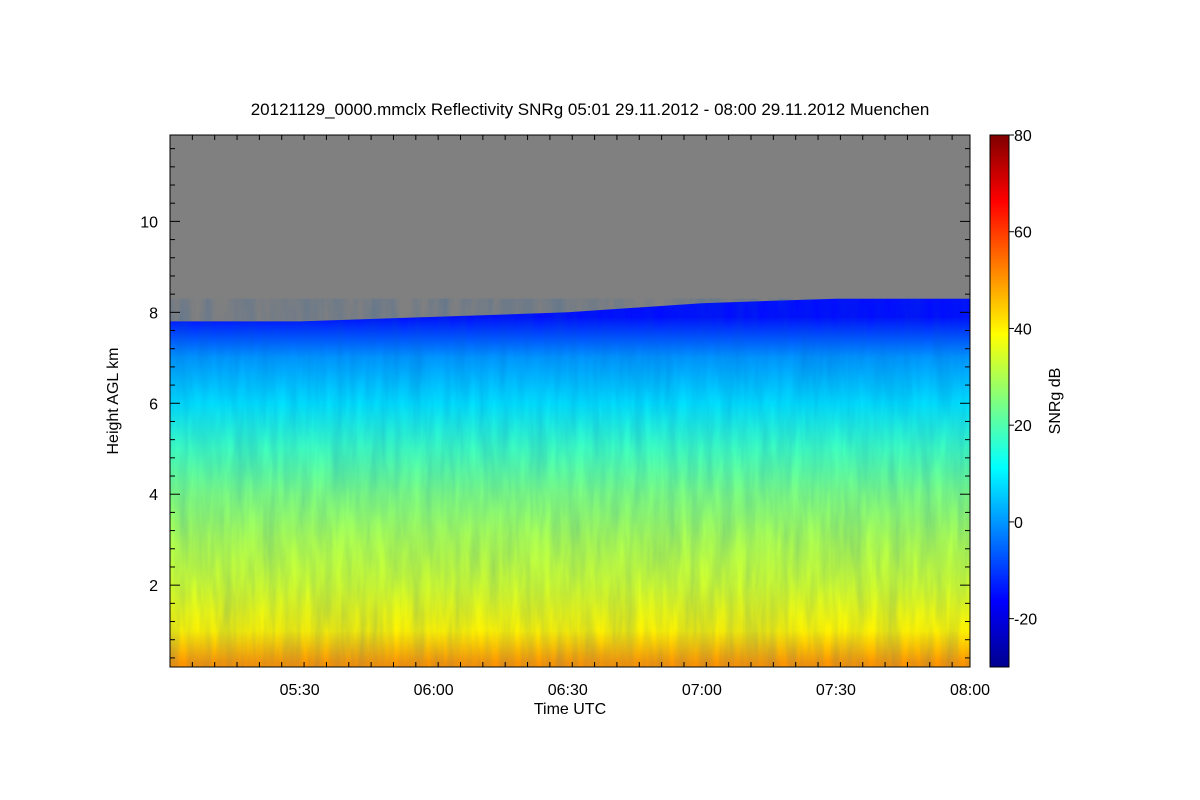  Describe the element at coordinates (1023, 329) in the screenshot. I see `colorbar-tick-label: 40` at that location.